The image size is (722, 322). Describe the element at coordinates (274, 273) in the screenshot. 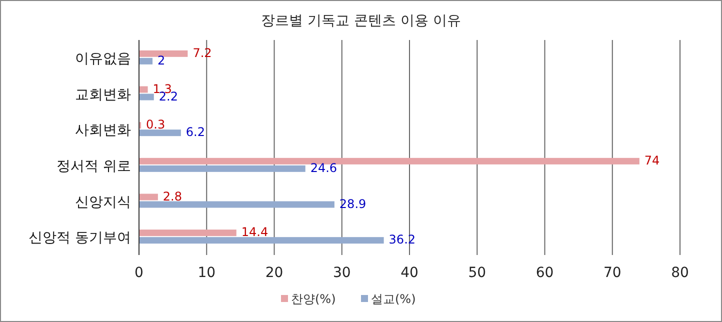

I see `x-tick-label: 20` at that location.